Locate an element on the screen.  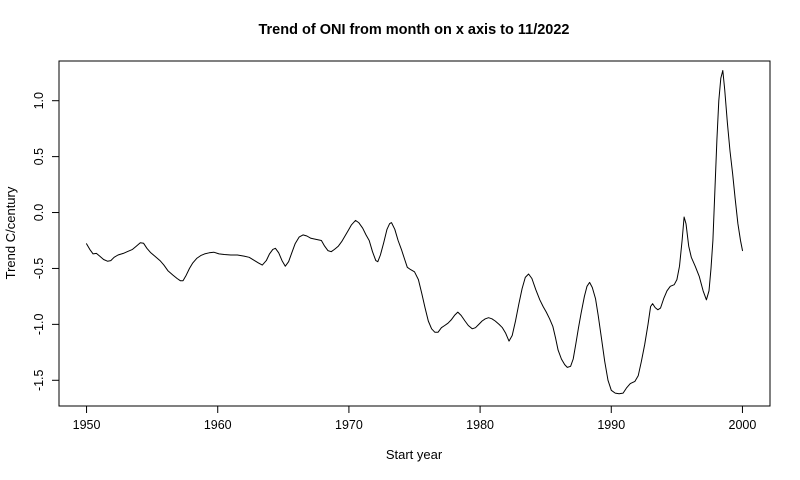
y-axis-tick-label: -1.5 is located at coordinates (39, 380).